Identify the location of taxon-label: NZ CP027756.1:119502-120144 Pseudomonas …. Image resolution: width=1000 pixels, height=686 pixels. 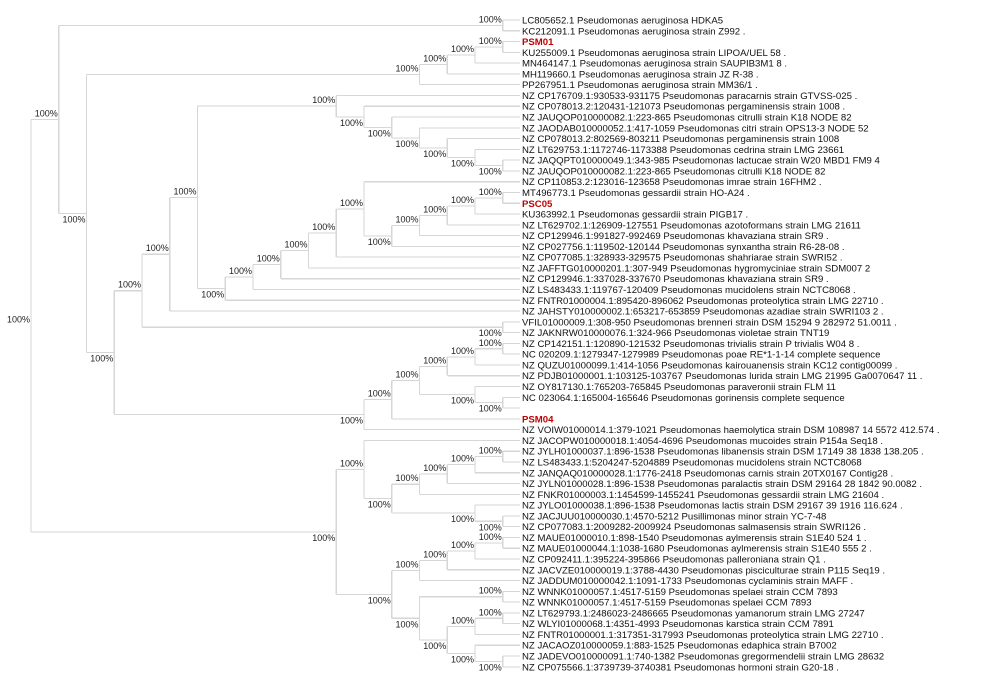
(683, 247).